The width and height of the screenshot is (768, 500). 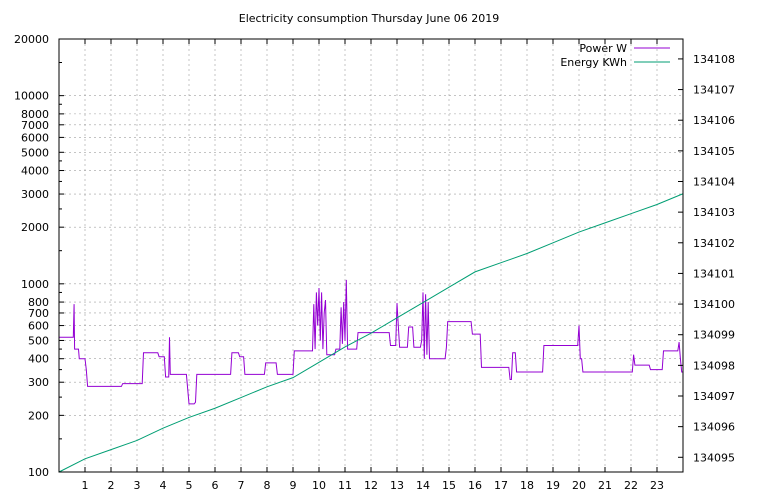 What do you see at coordinates (714, 151) in the screenshot?
I see `y-right-tick-label: 134105` at bounding box center [714, 151].